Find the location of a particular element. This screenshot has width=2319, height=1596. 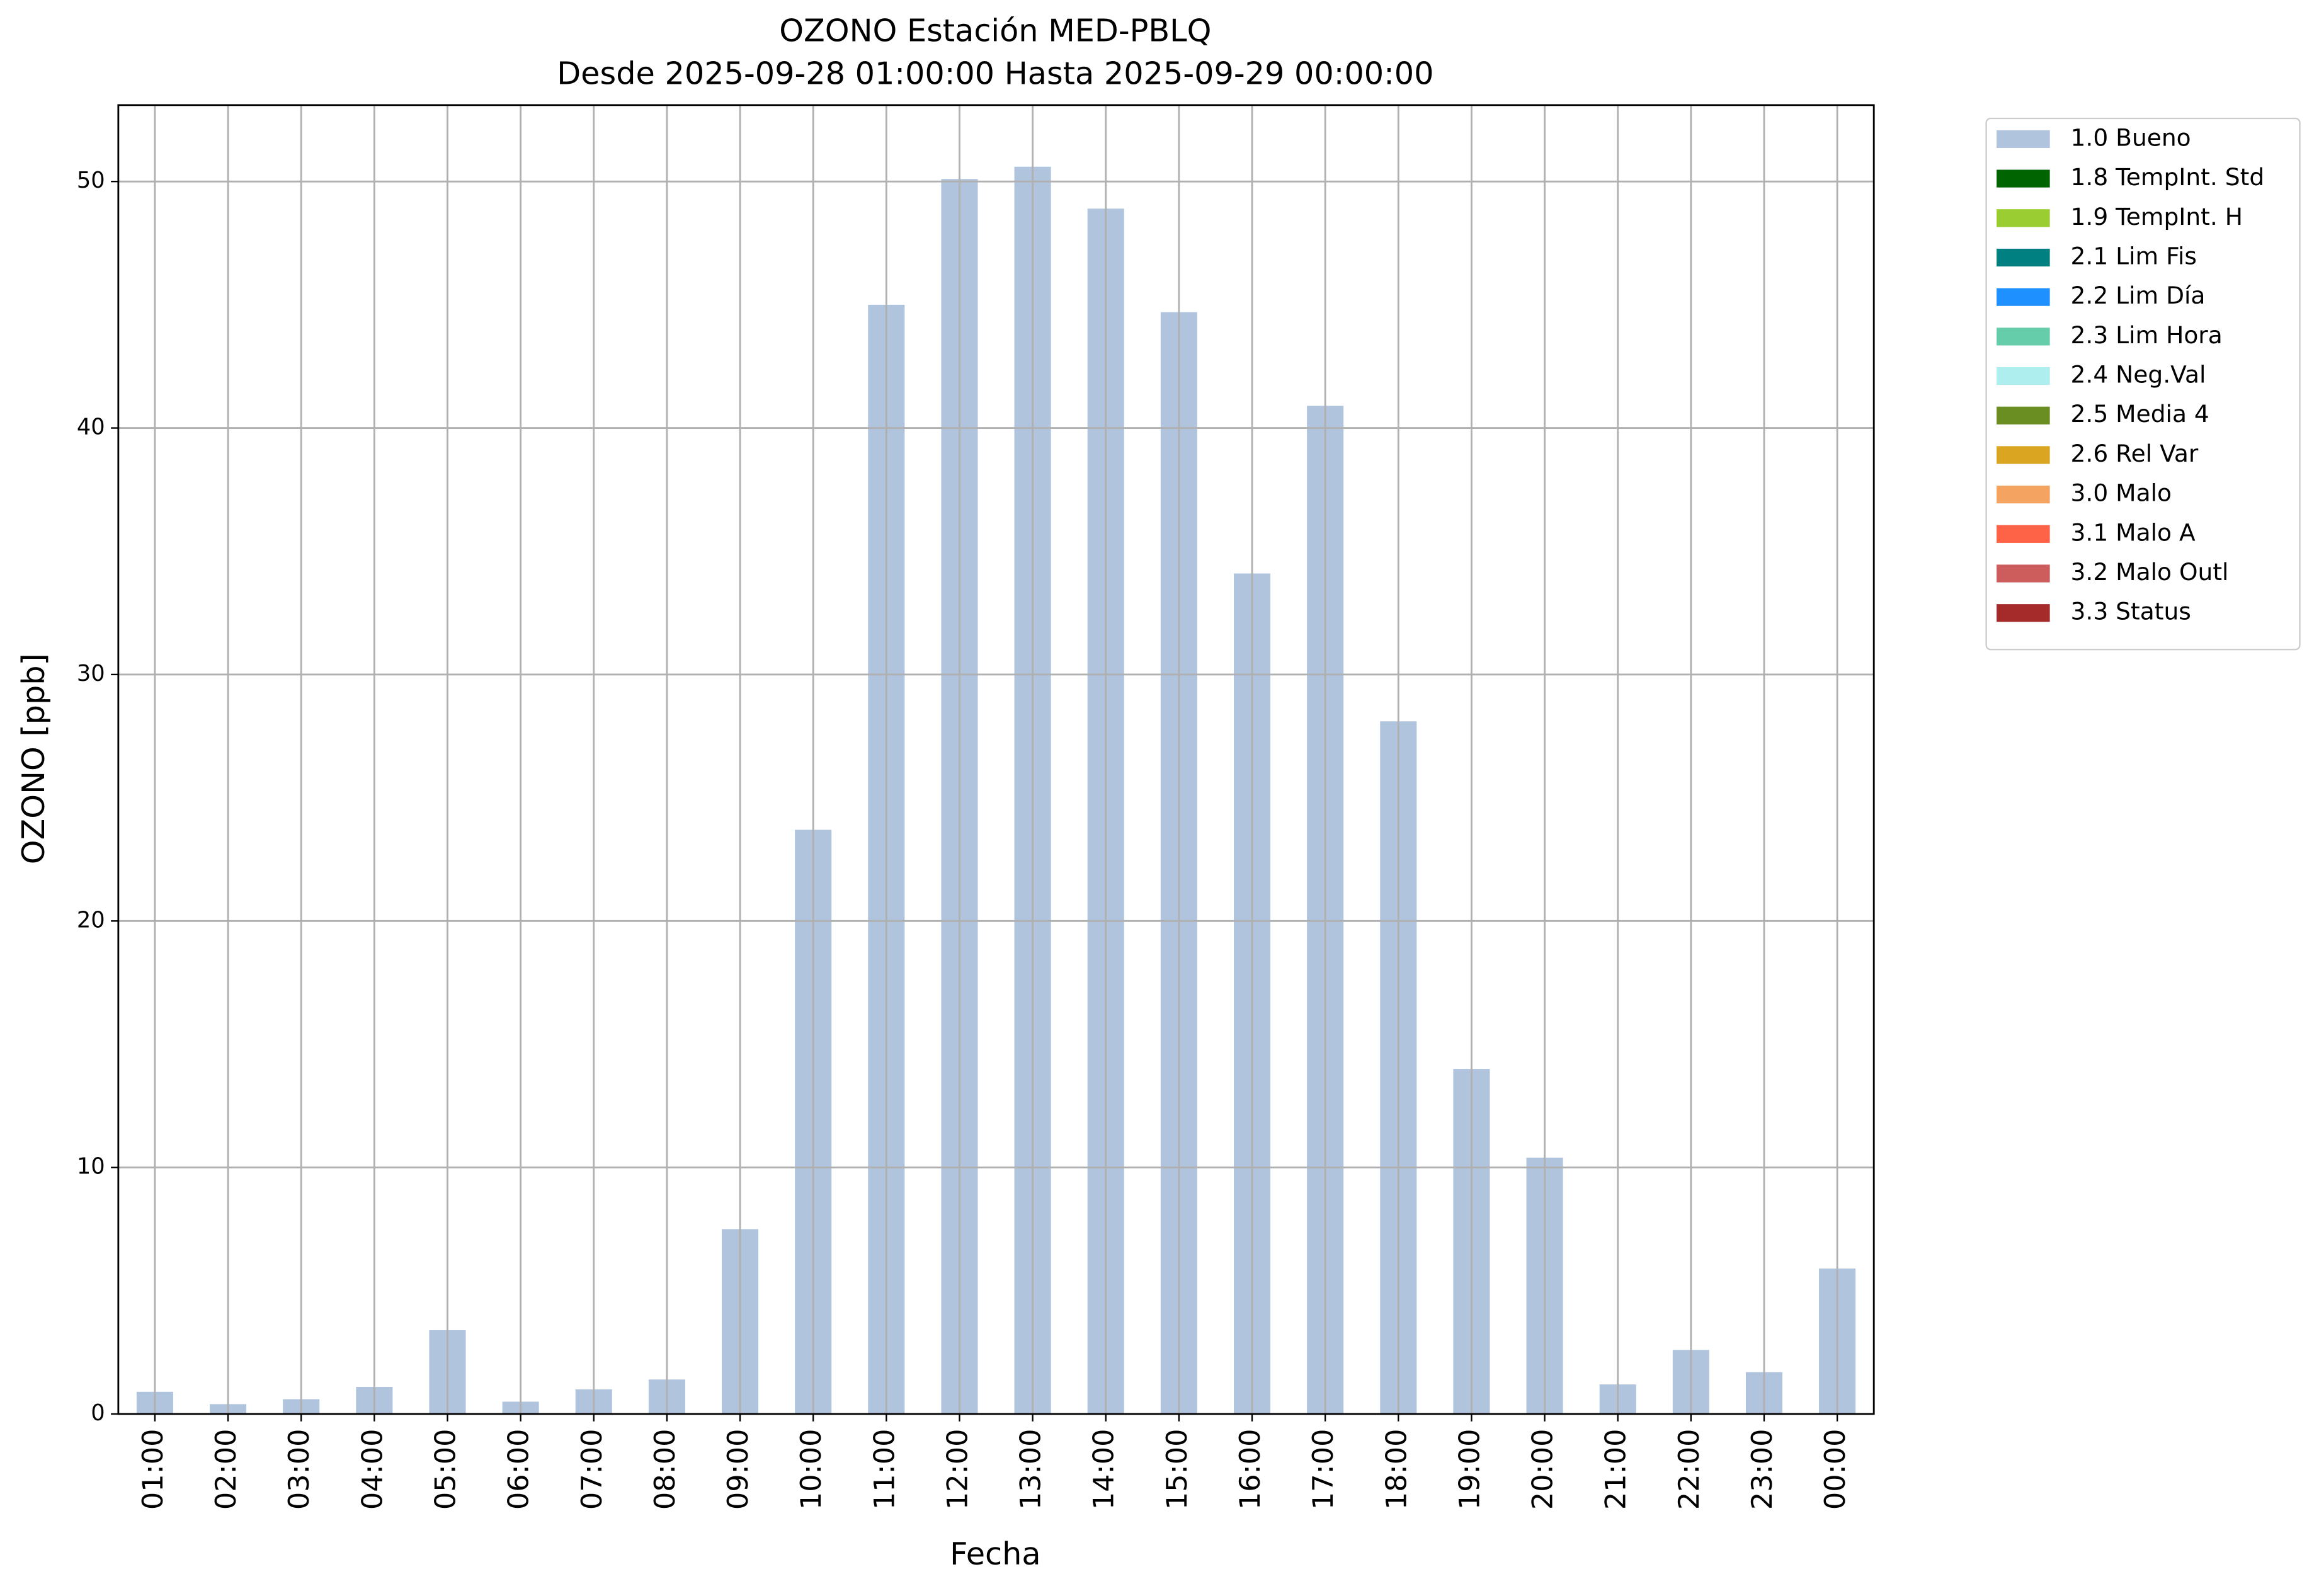

legend-label: 1.0 Bueno is located at coordinates (2131, 137).